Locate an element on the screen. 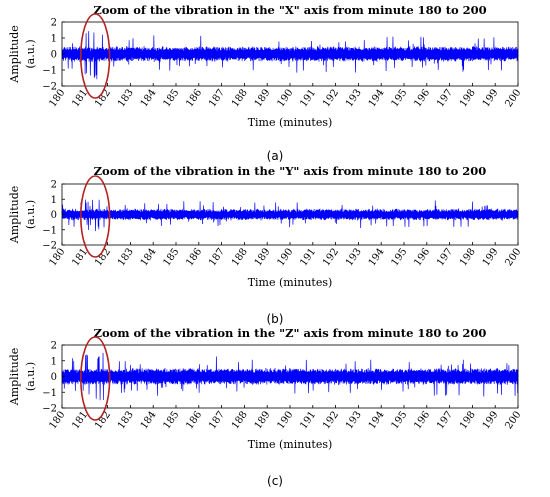  subfigure-caption: (b) is located at coordinates (275, 319).